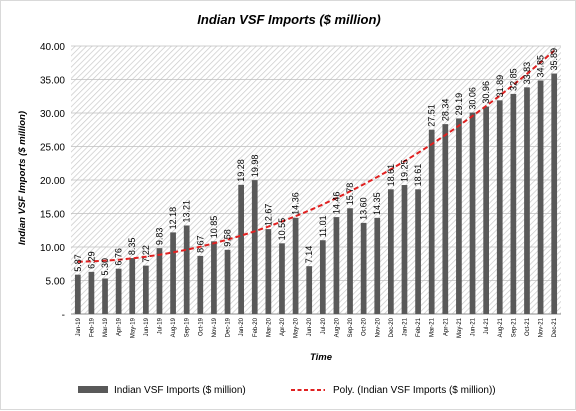  I want to click on x-tick-label: Jun-19, so click(147, 326).